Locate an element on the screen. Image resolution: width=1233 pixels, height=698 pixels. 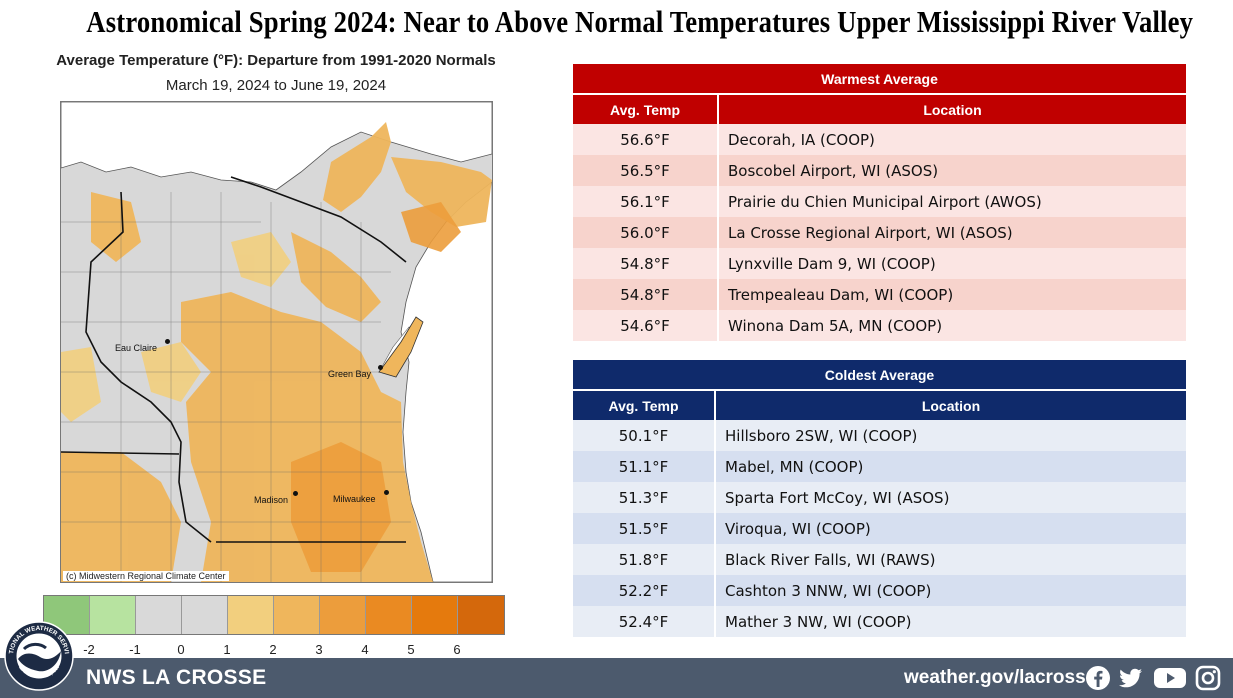
location-cell: Hillsboro 2SW, WI (COOP) is located at coordinates (821, 435).